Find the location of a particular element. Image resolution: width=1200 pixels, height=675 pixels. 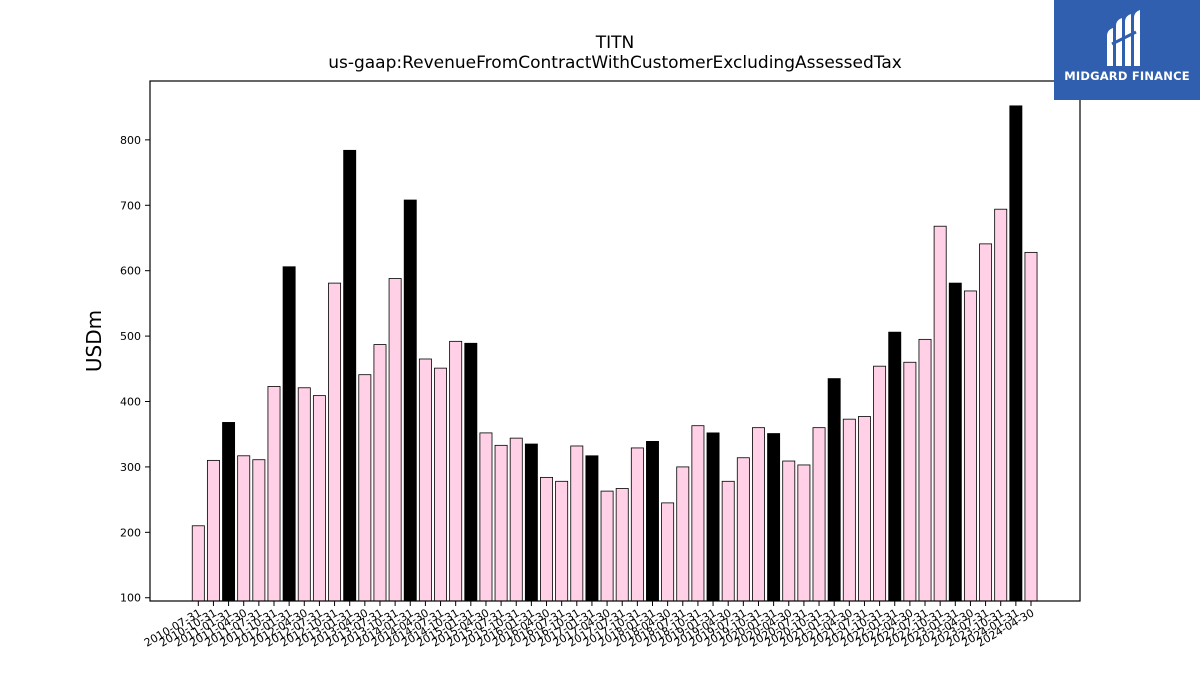

brand-logo: MIDGARD FINANCE is located at coordinates (1127, 50).